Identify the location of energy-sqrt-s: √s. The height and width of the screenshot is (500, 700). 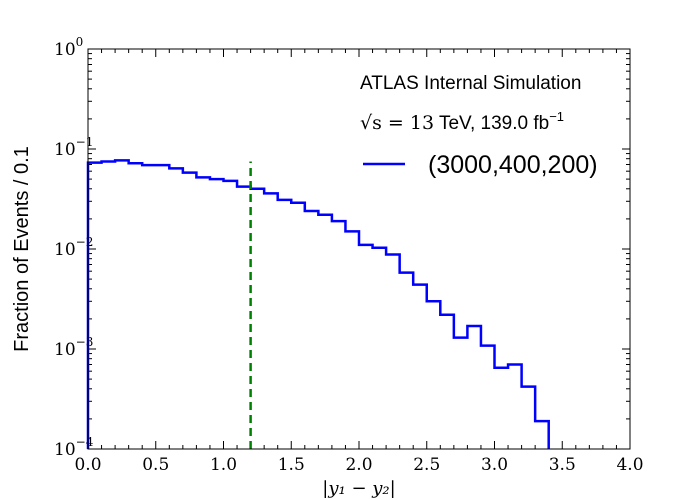
(371, 123).